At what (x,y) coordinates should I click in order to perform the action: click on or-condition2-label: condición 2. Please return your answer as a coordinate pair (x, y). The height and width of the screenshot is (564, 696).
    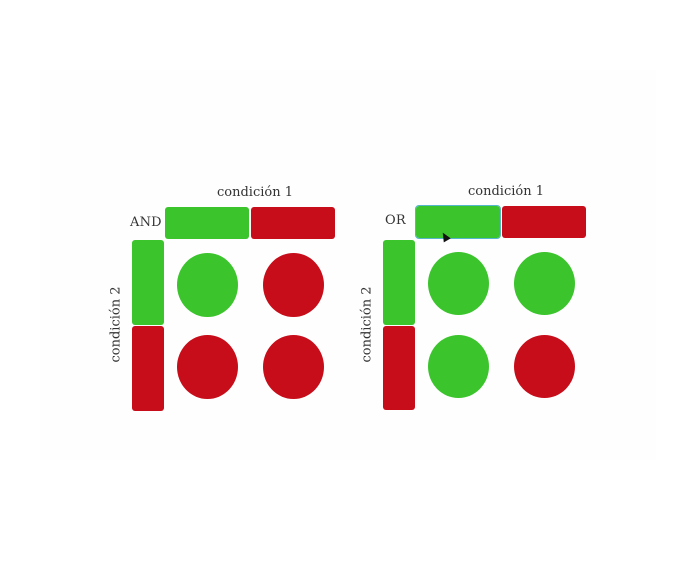
    Looking at the image, I should click on (367, 324).